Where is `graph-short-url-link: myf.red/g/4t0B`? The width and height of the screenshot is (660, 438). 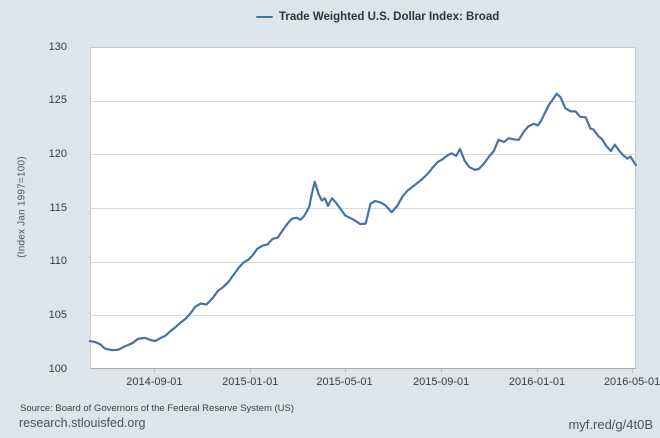 graph-short-url-link: myf.red/g/4t0B is located at coordinates (610, 424).